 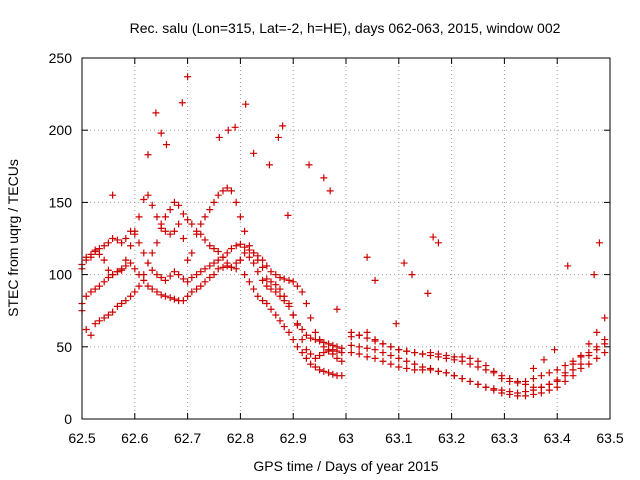 What do you see at coordinates (13, 238) in the screenshot?
I see `y-axis-label: STEC from uqrg / TECUs` at bounding box center [13, 238].